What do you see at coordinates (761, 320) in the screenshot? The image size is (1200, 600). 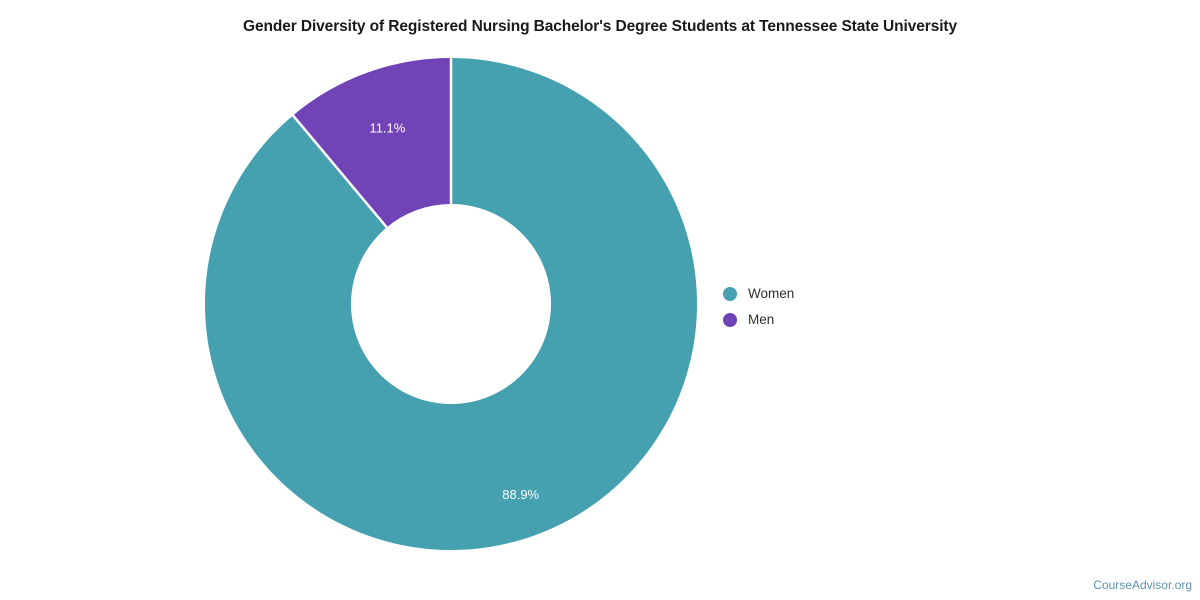 I see `legend-label-men: Men` at bounding box center [761, 320].